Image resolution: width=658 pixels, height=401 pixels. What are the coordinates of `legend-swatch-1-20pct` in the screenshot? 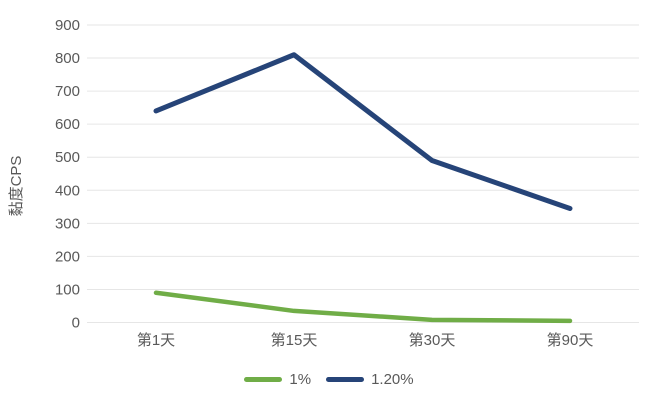 It's located at (345, 379).